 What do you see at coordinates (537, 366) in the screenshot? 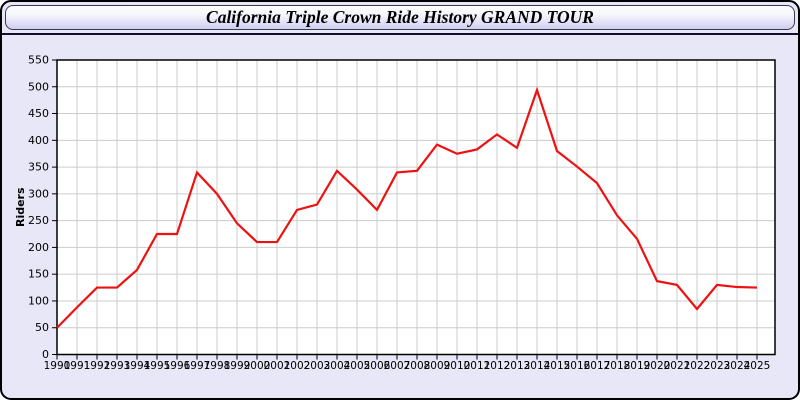
I see `x-tick-label: 2014` at bounding box center [537, 366].